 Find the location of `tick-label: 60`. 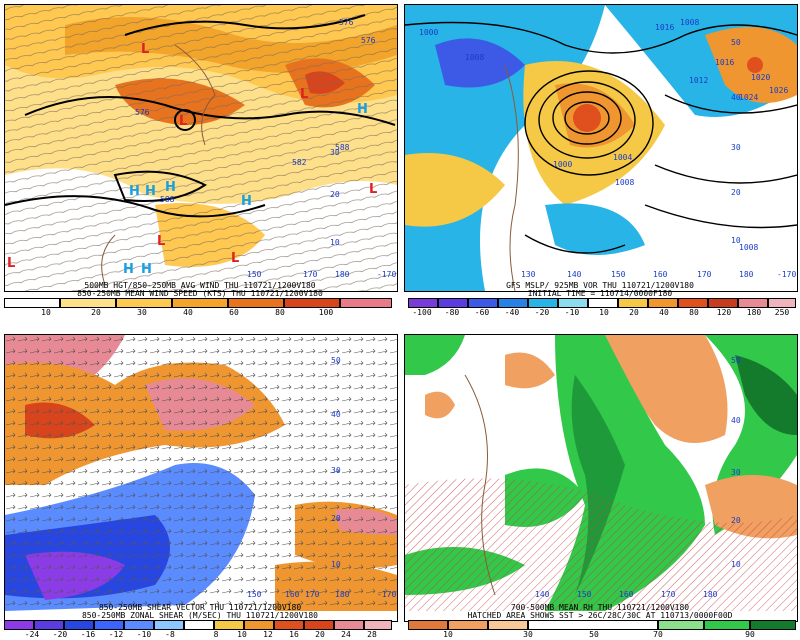

tick-label: 60 is located at coordinates (234, 312).